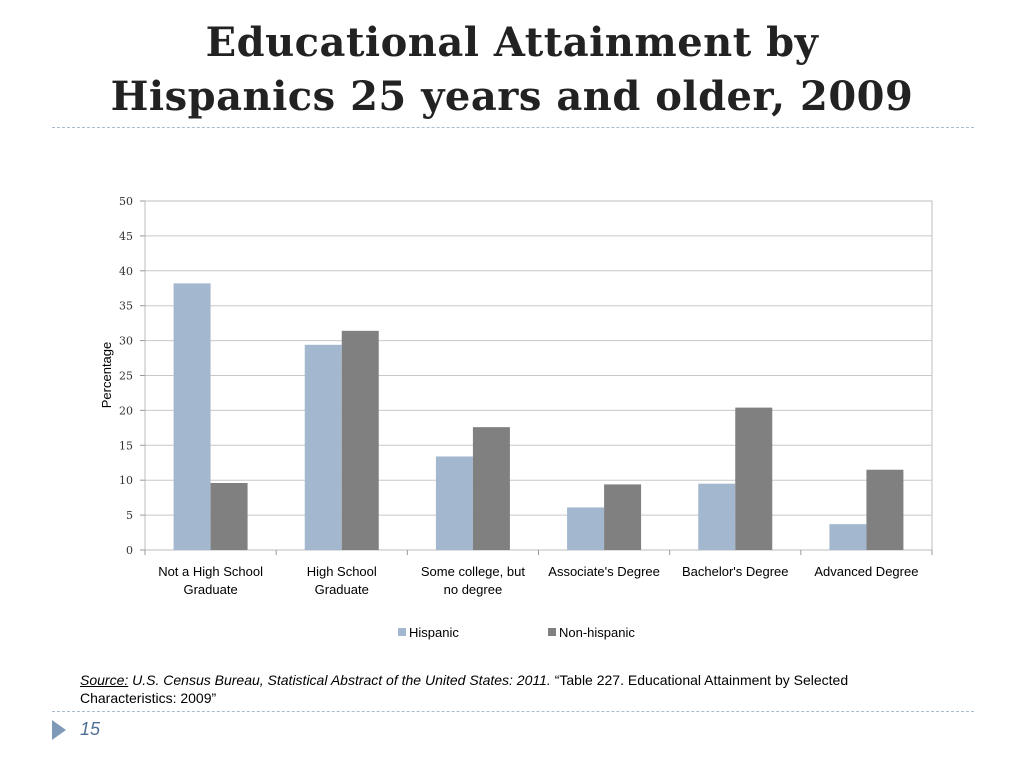 The height and width of the screenshot is (768, 1024). What do you see at coordinates (126, 271) in the screenshot?
I see `y-tick-label: 40` at bounding box center [126, 271].